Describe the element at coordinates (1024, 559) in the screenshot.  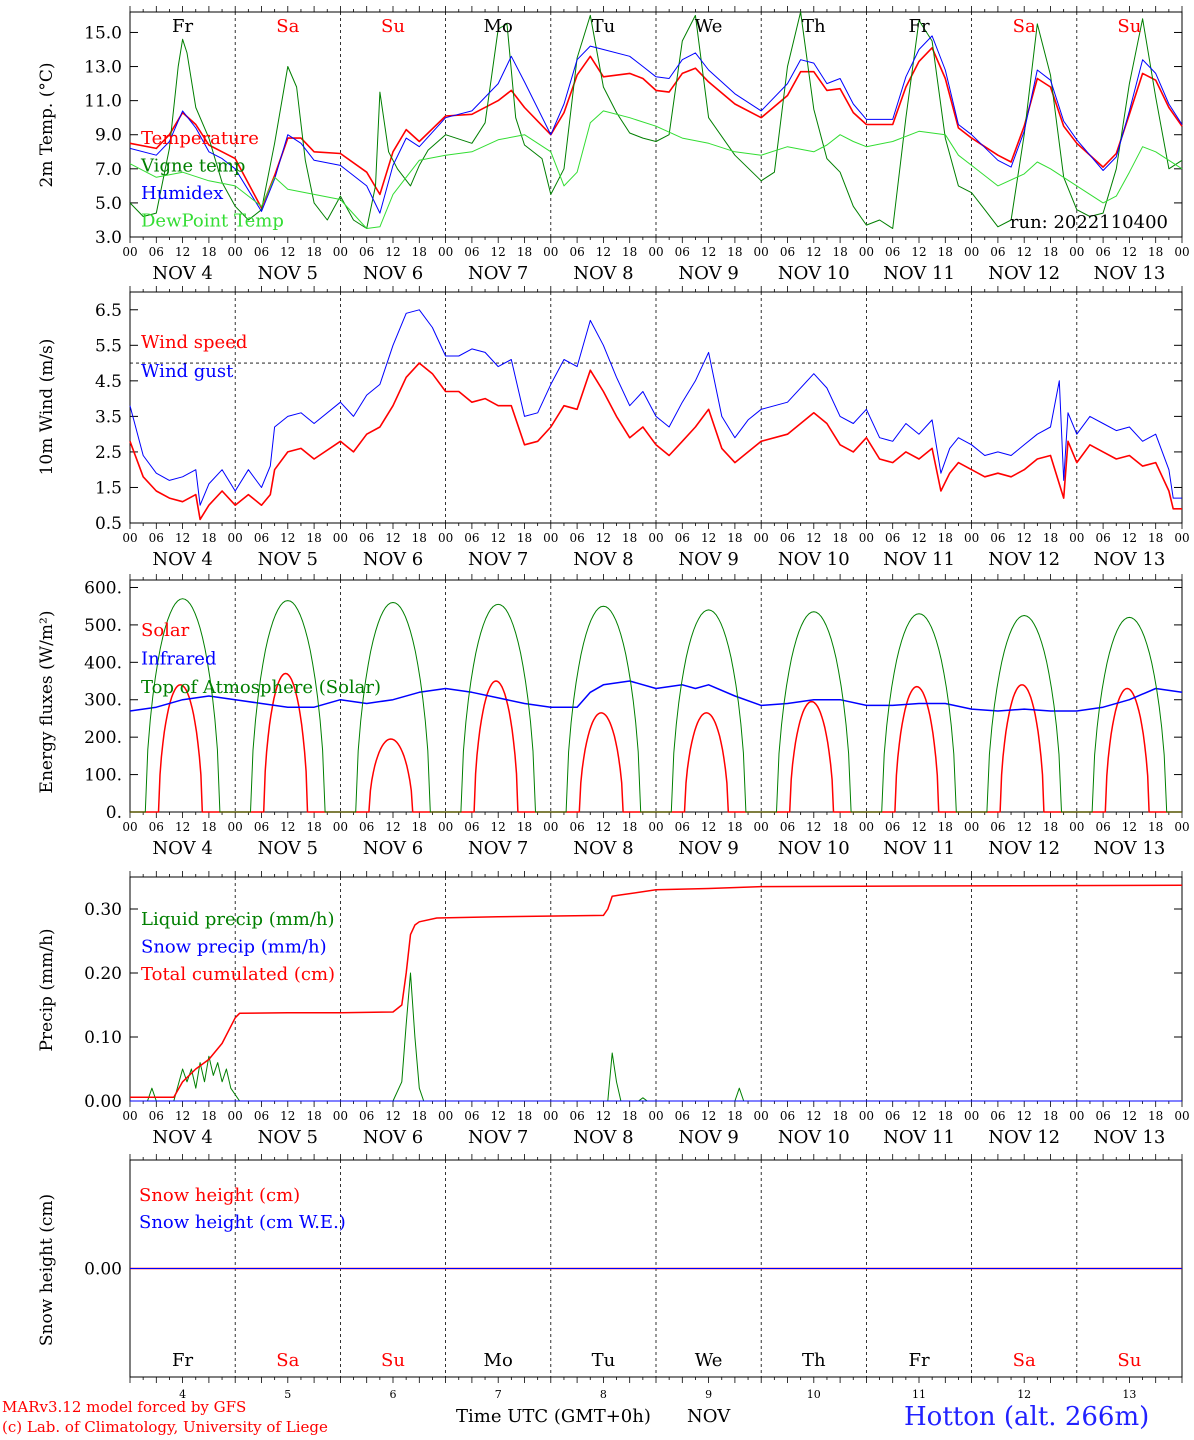
I see `date-label: NOV 12` at that location.